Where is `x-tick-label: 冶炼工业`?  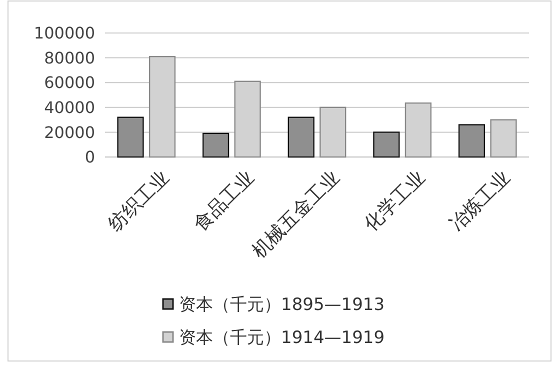 x-tick-label: 冶炼工业 is located at coordinates (480, 201).